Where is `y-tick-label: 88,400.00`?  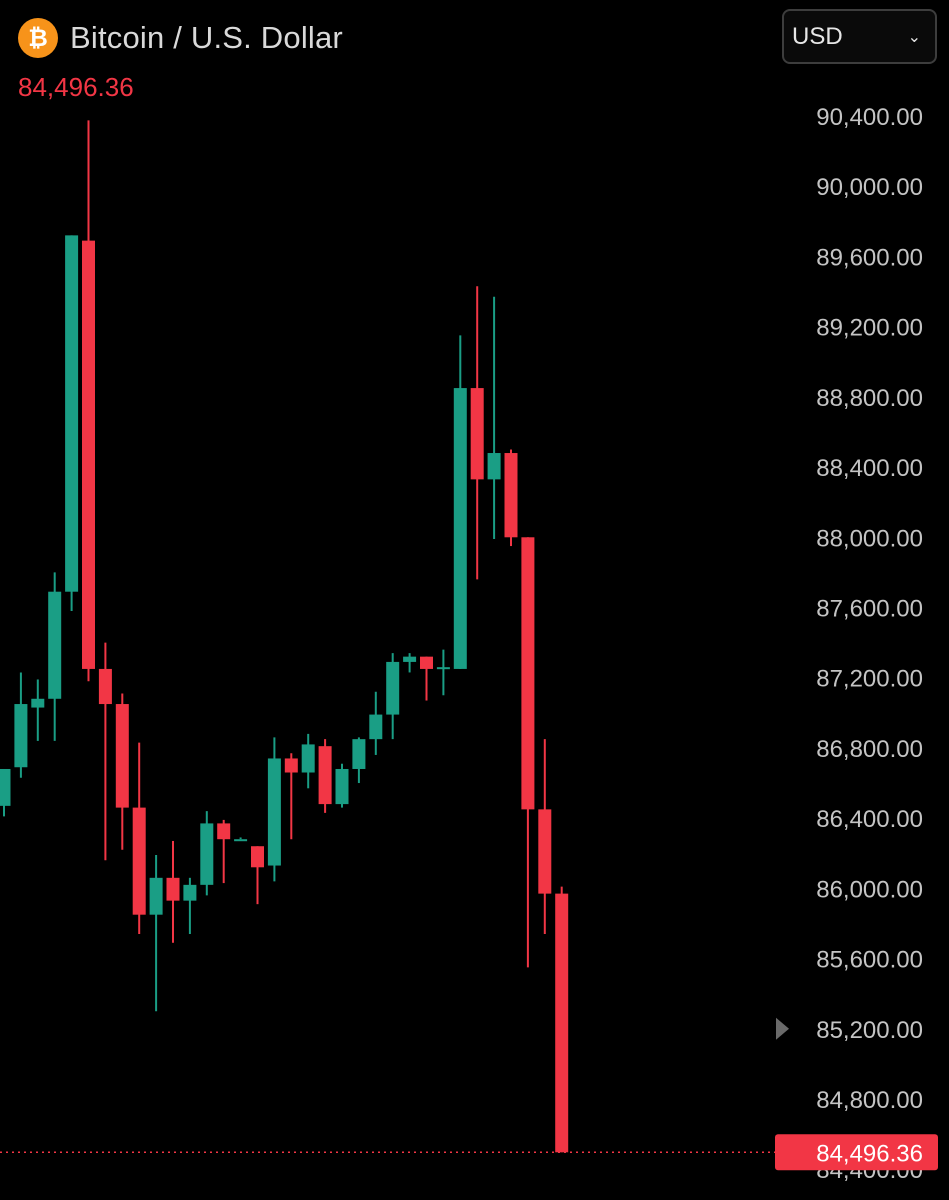
y-tick-label: 88,400.00 is located at coordinates (869, 468).